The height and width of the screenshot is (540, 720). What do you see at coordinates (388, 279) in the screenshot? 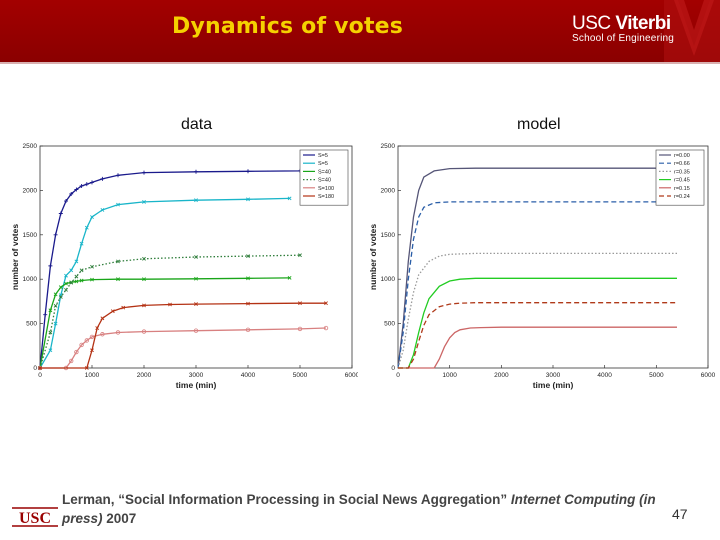
I see `model-chart-ytick-label: 1000` at bounding box center [388, 279].